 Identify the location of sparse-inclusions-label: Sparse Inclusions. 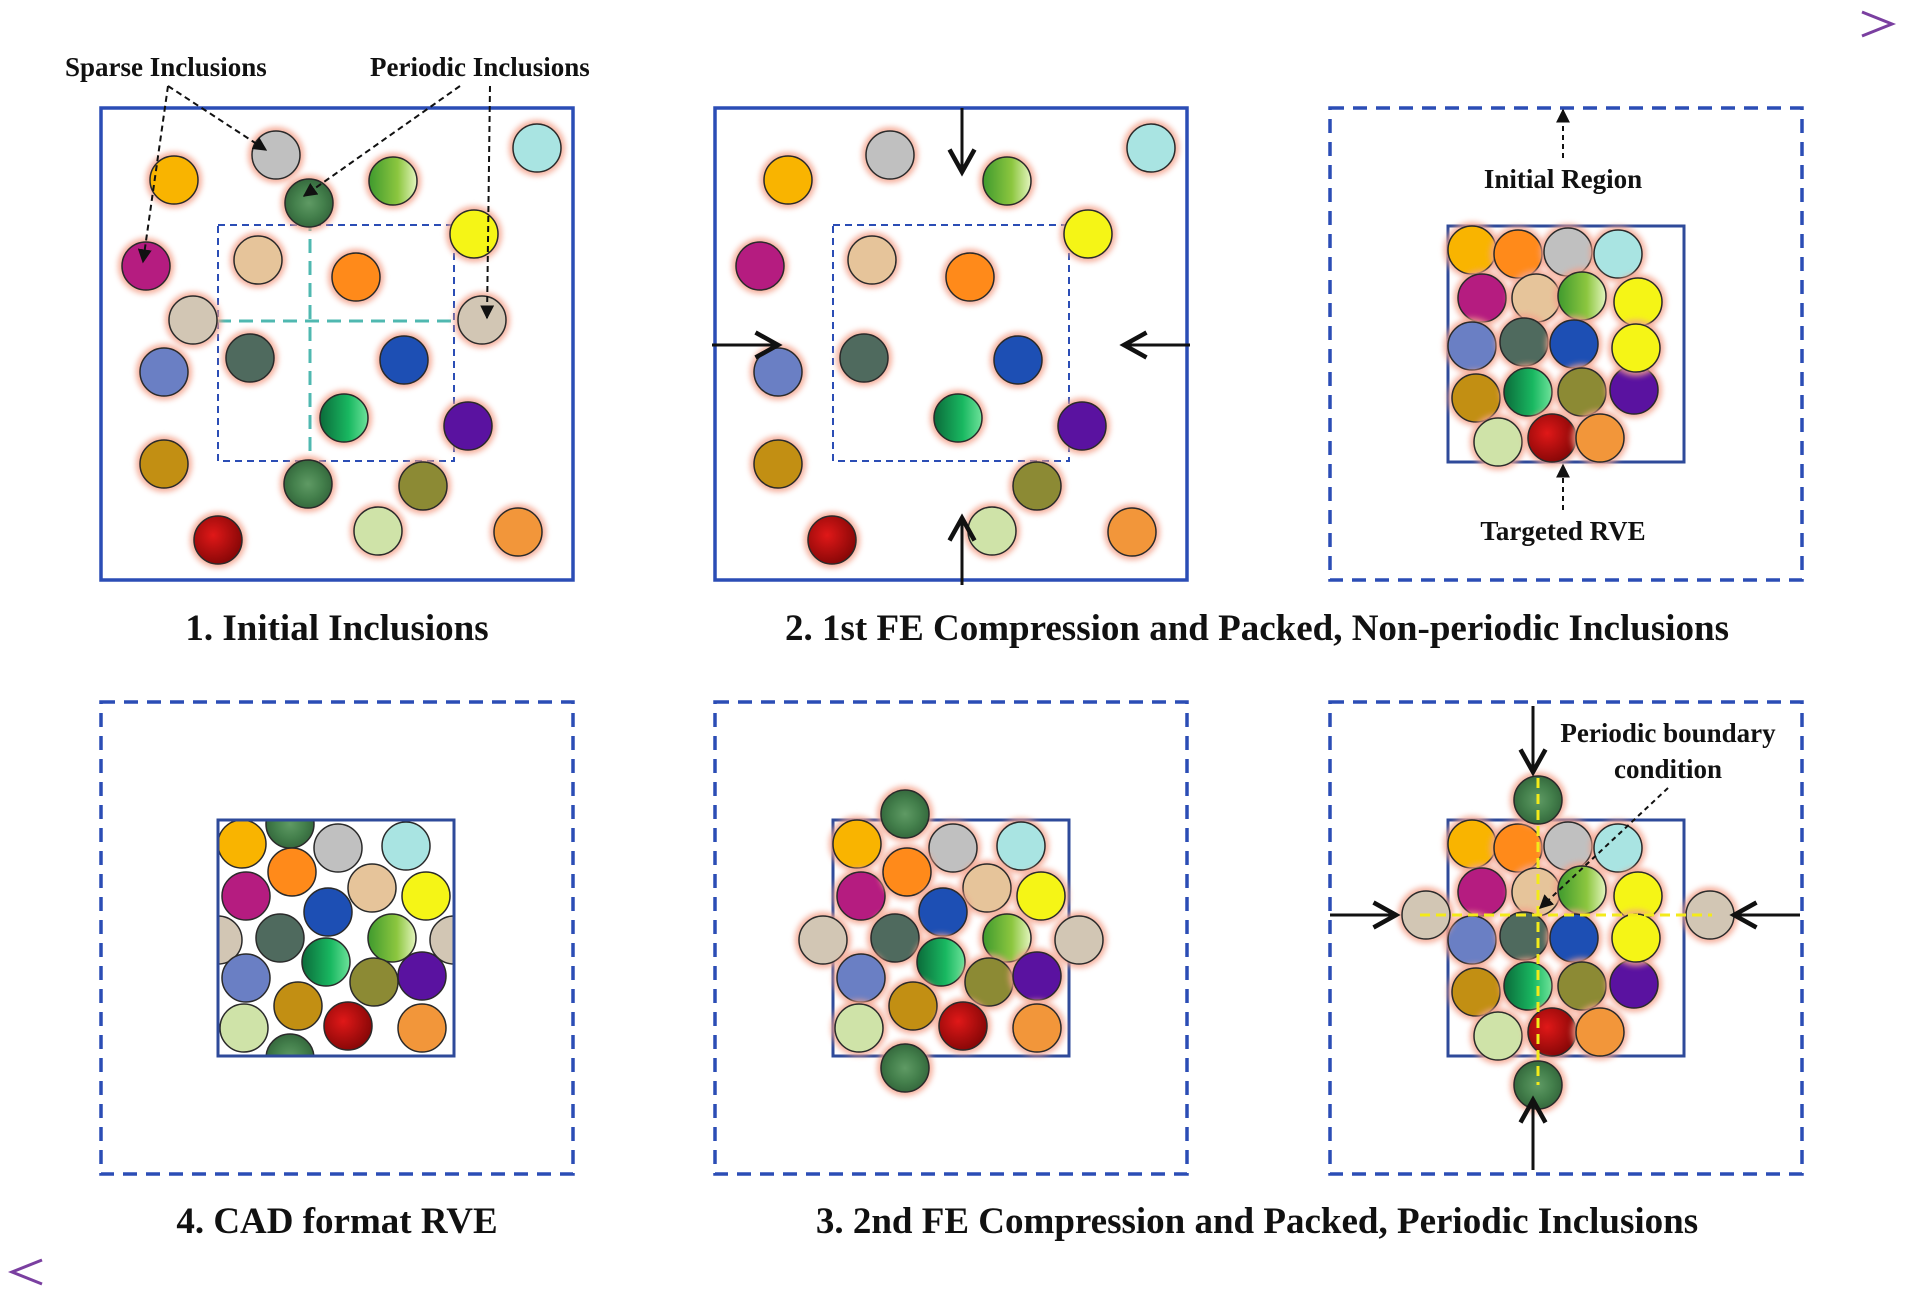
(166, 67).